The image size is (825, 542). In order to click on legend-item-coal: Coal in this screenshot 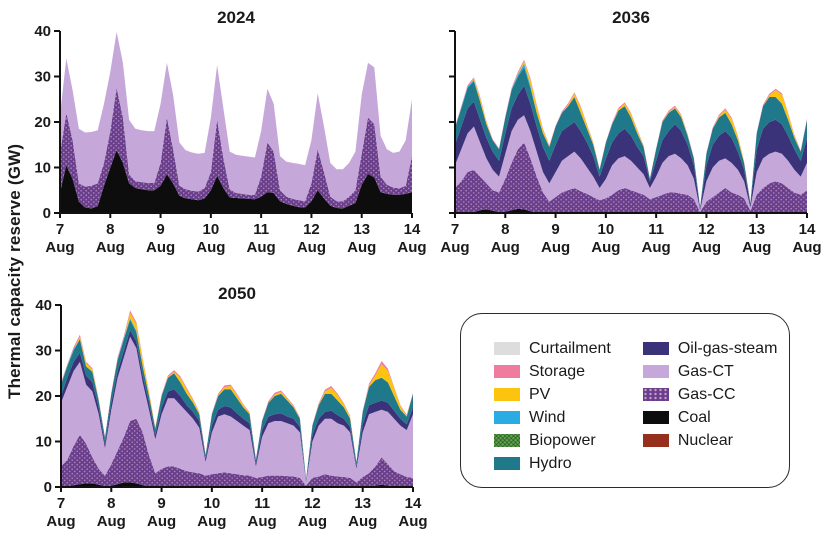, I will do `click(710, 417)`.